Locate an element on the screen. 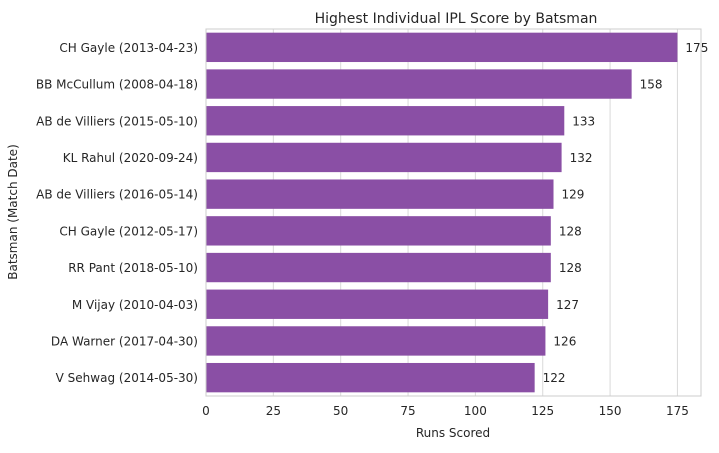 The image size is (719, 453). x-tick-label: 175 is located at coordinates (677, 411).